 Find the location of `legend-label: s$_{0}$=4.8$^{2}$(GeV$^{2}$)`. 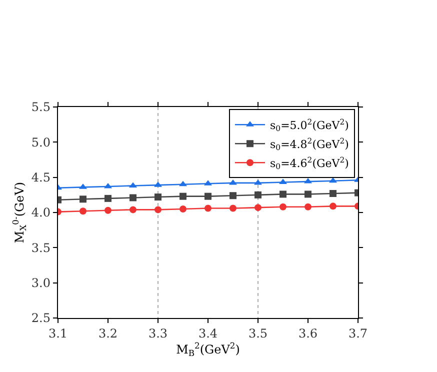

legend-label: s$_{0}$=4.8$^{2}$(GeV$^{2}$) is located at coordinates (309, 144).